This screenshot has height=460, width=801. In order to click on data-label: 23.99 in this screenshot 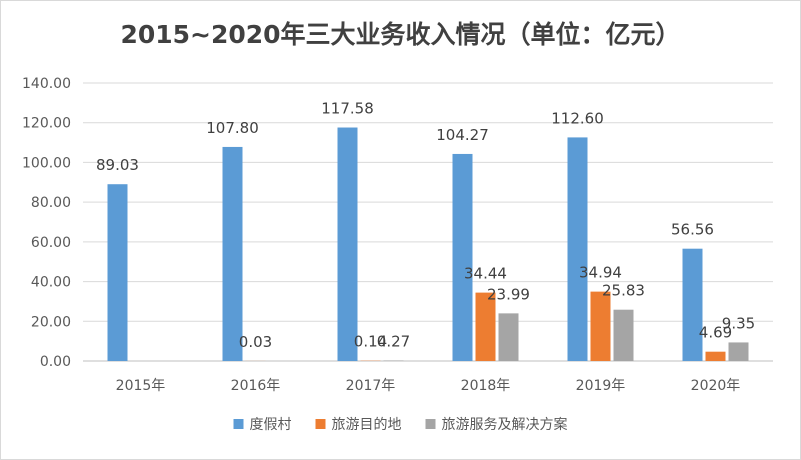, I will do `click(508, 294)`.